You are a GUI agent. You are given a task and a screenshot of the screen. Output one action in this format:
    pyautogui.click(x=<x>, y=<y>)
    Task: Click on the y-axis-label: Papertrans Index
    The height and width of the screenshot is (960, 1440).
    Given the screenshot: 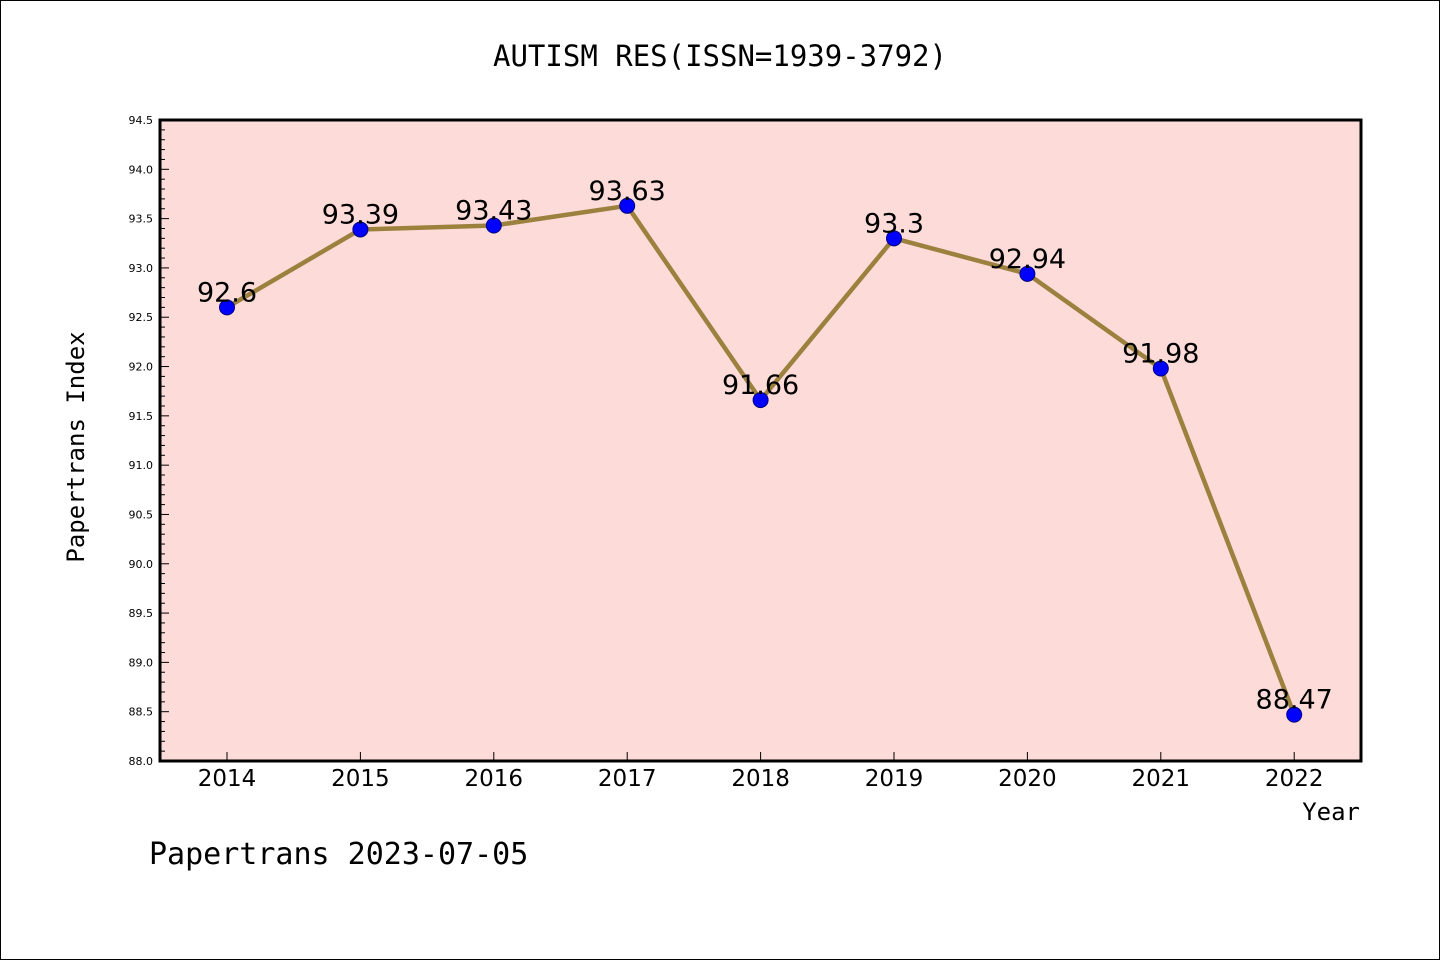 What is the action you would take?
    pyautogui.click(x=76, y=446)
    